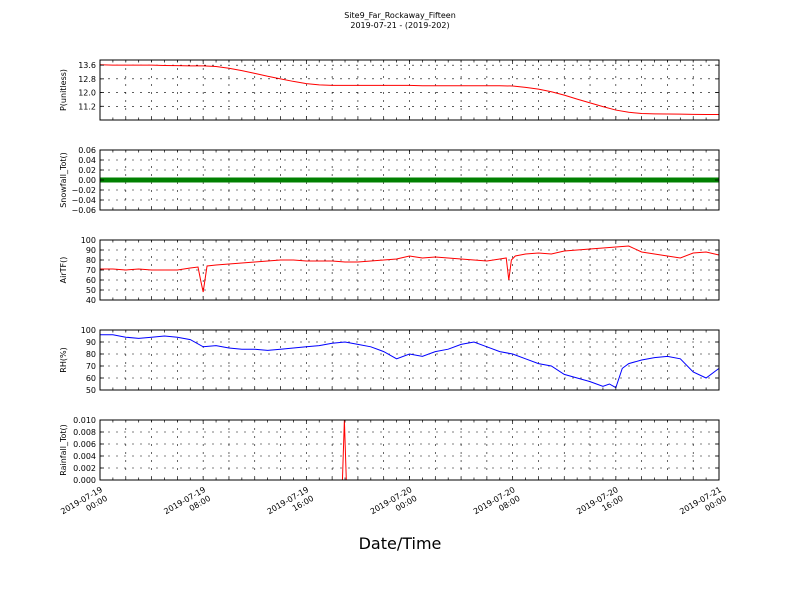 This screenshot has height=600, width=800. What do you see at coordinates (87, 79) in the screenshot?
I see `panel-0-ytick-label: 12.8` at bounding box center [87, 79].